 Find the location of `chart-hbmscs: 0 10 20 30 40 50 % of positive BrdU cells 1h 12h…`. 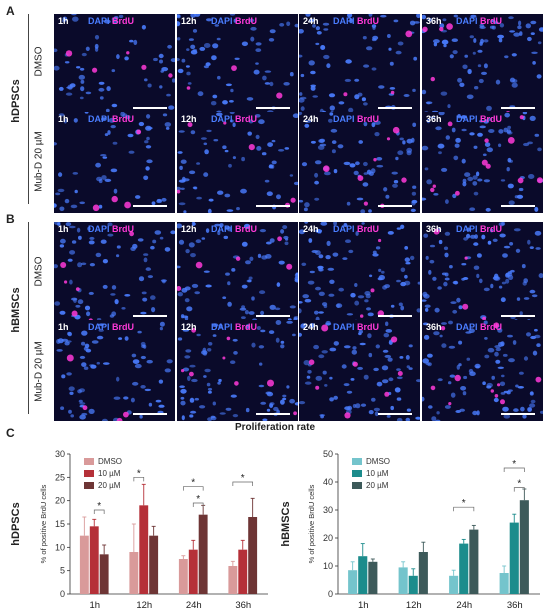

chart-hbmscs: 0 10 20 30 40 50 % of positive BrdU cells 1h 12h… is located at coordinates (423, 530).